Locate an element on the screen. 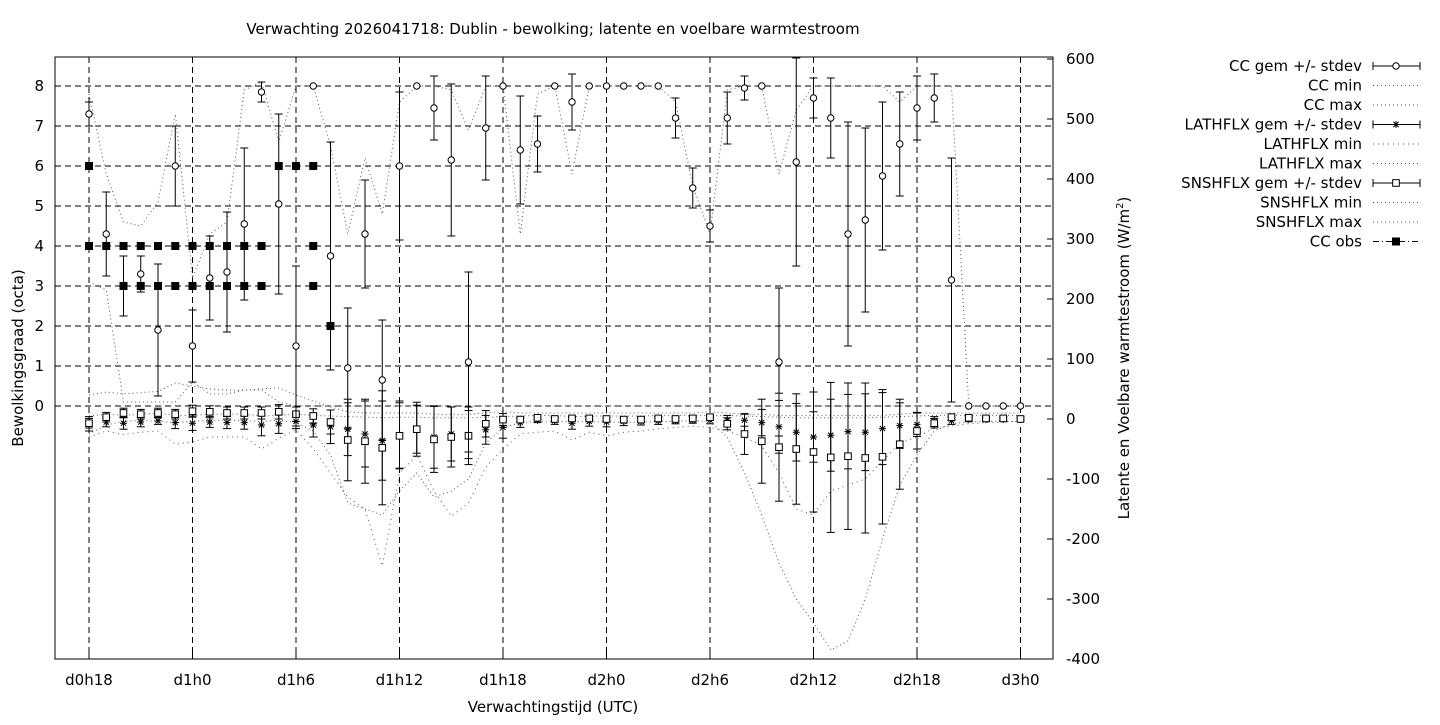 The height and width of the screenshot is (725, 1440). legend-item: LATHFLX max is located at coordinates (1339, 164).